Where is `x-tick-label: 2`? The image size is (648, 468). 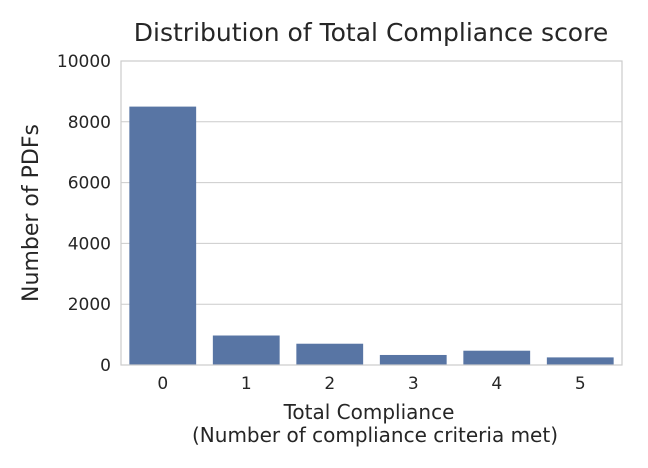 x-tick-label: 2 is located at coordinates (329, 384).